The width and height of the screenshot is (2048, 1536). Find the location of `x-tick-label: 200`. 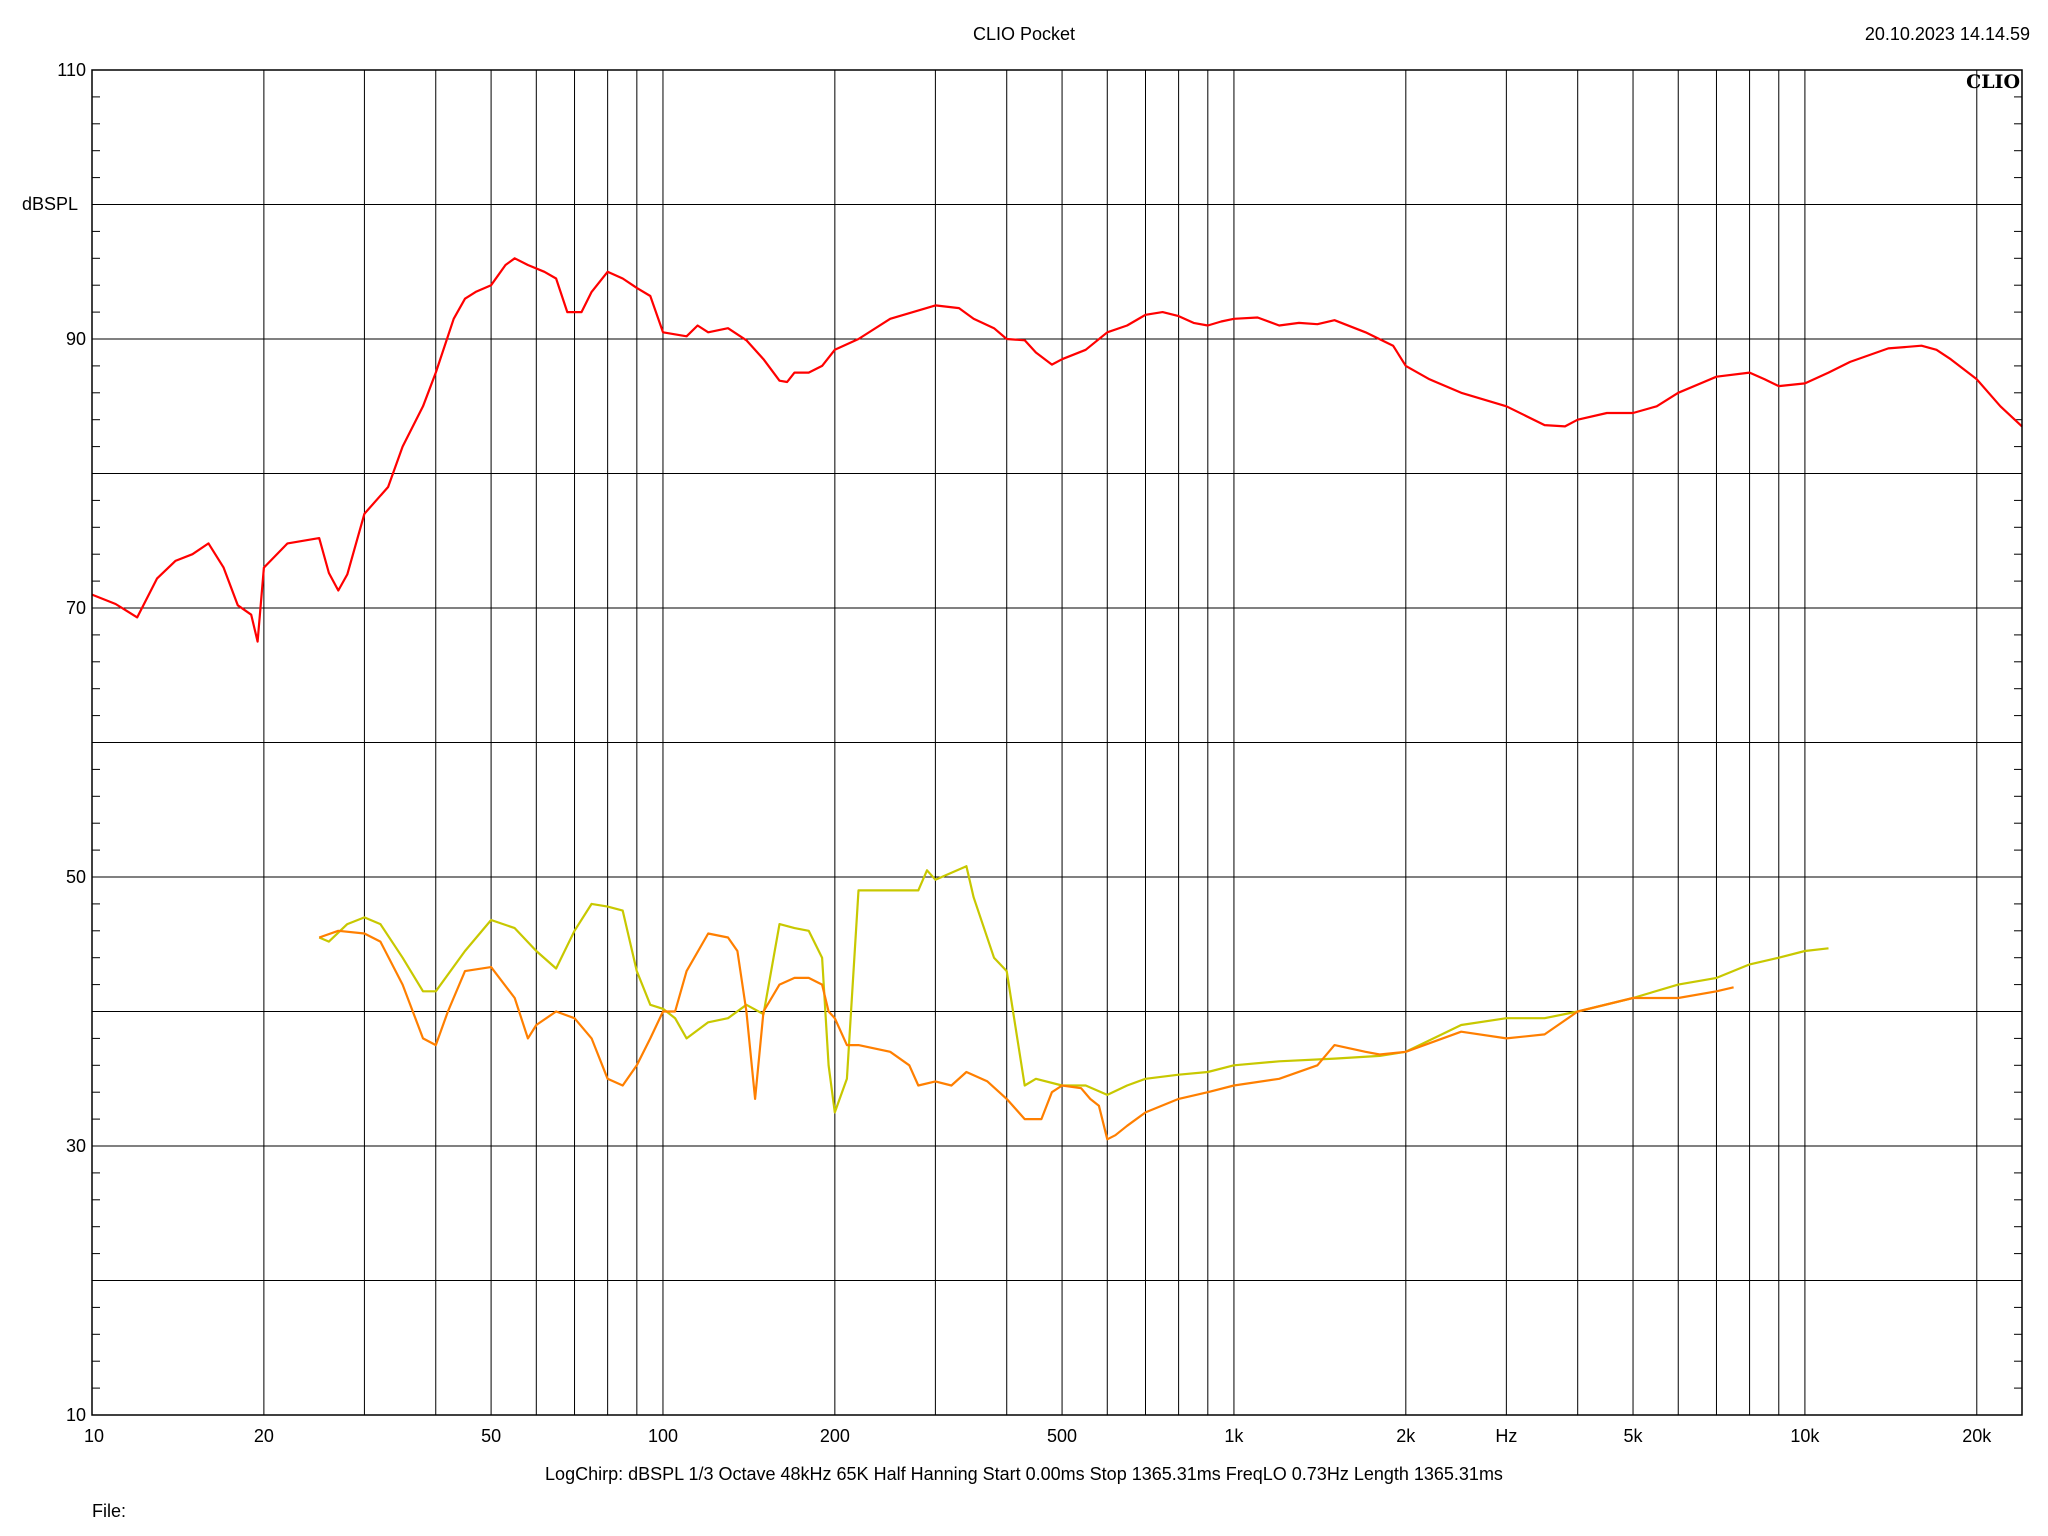

x-tick-label: 200 is located at coordinates (835, 1436).